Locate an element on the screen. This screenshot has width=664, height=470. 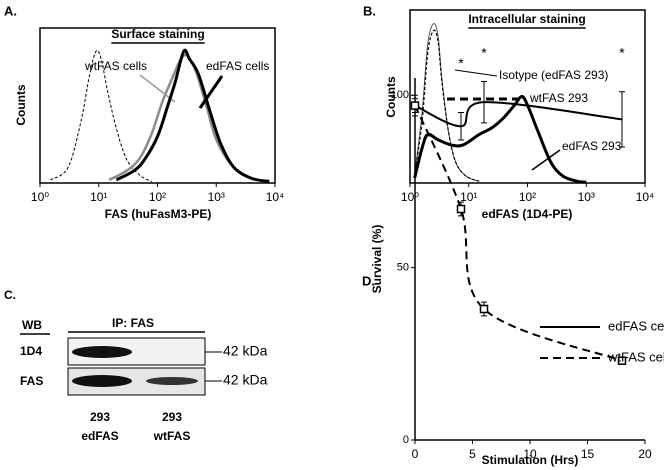
x-axis-label: FAS (huFasM3-PE) is located at coordinates (158, 214).